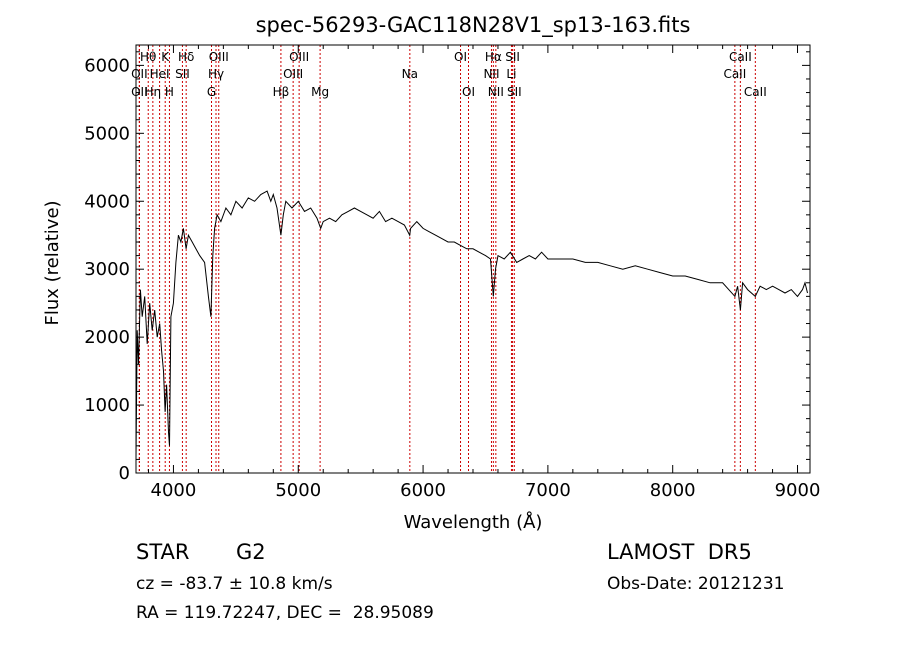  I want to click on coordinates: RA = 119.72247, DEC = 28.95089, so click(285, 613).